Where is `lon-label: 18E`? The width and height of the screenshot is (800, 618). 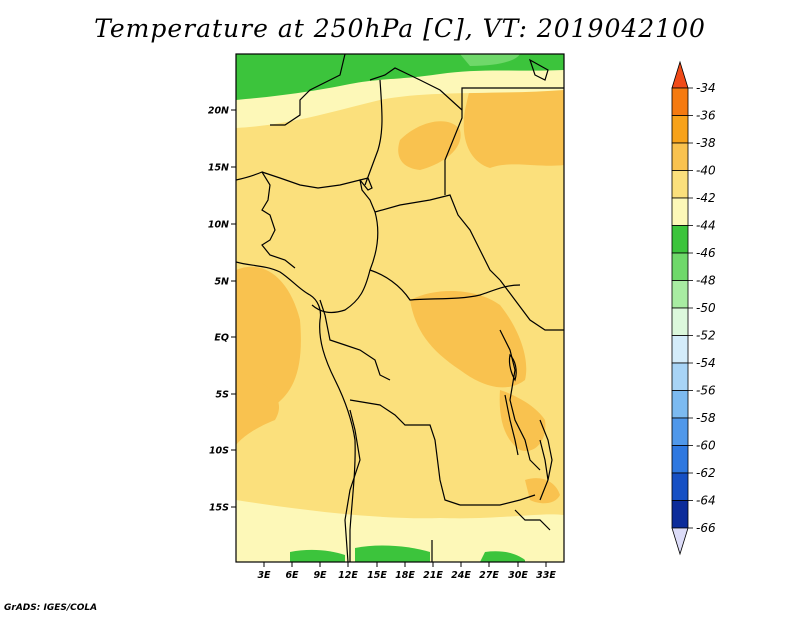 lon-label: 18E is located at coordinates (405, 575).